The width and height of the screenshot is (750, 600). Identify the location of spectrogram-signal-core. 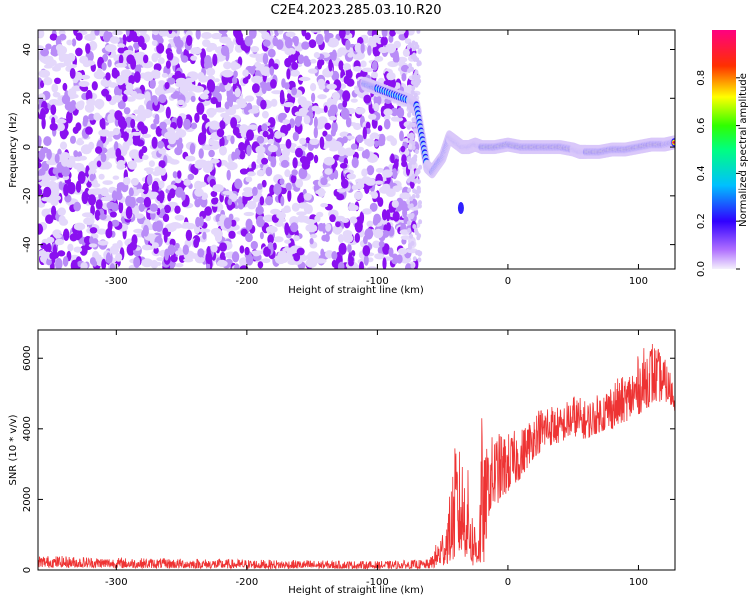
(673, 142).